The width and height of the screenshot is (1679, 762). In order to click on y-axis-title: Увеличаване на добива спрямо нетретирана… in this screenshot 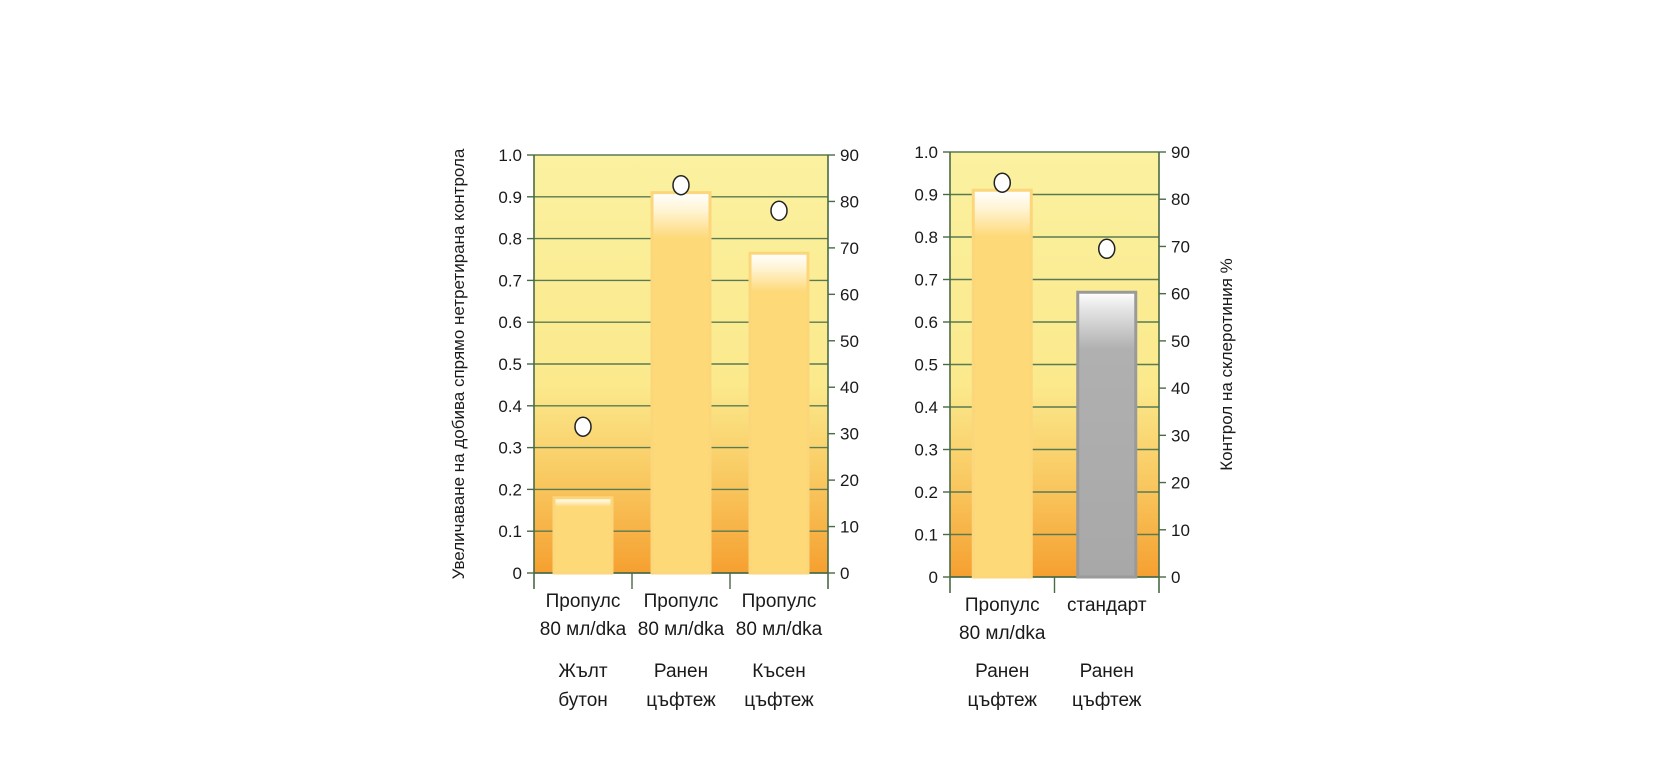, I will do `click(458, 363)`.